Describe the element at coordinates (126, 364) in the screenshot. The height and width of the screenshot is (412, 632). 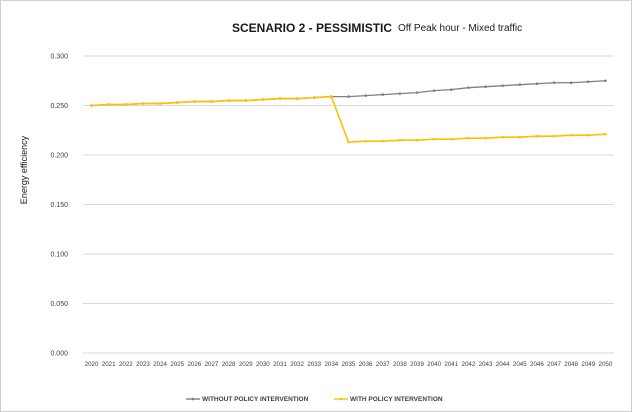
I see `x-tick-label: 2022` at that location.